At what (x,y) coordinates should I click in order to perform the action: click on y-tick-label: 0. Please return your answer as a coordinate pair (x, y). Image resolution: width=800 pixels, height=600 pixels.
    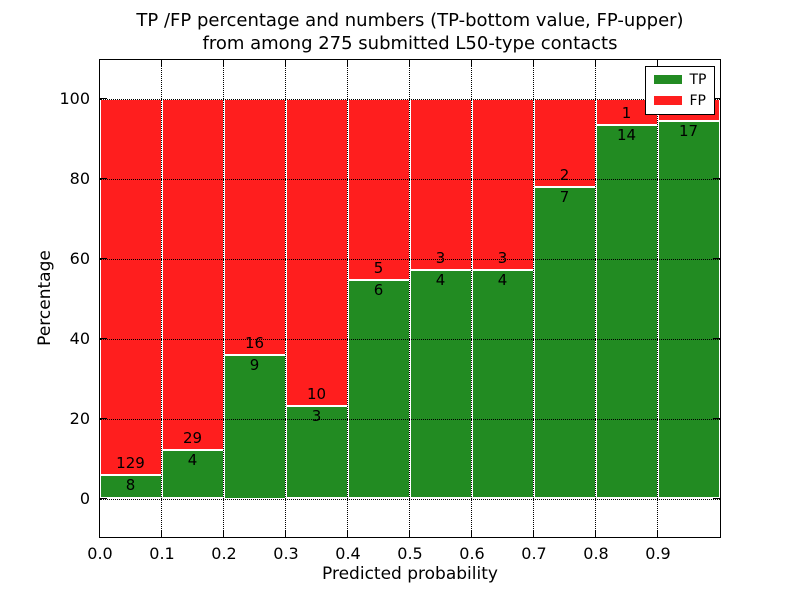
    Looking at the image, I should click on (84, 498).